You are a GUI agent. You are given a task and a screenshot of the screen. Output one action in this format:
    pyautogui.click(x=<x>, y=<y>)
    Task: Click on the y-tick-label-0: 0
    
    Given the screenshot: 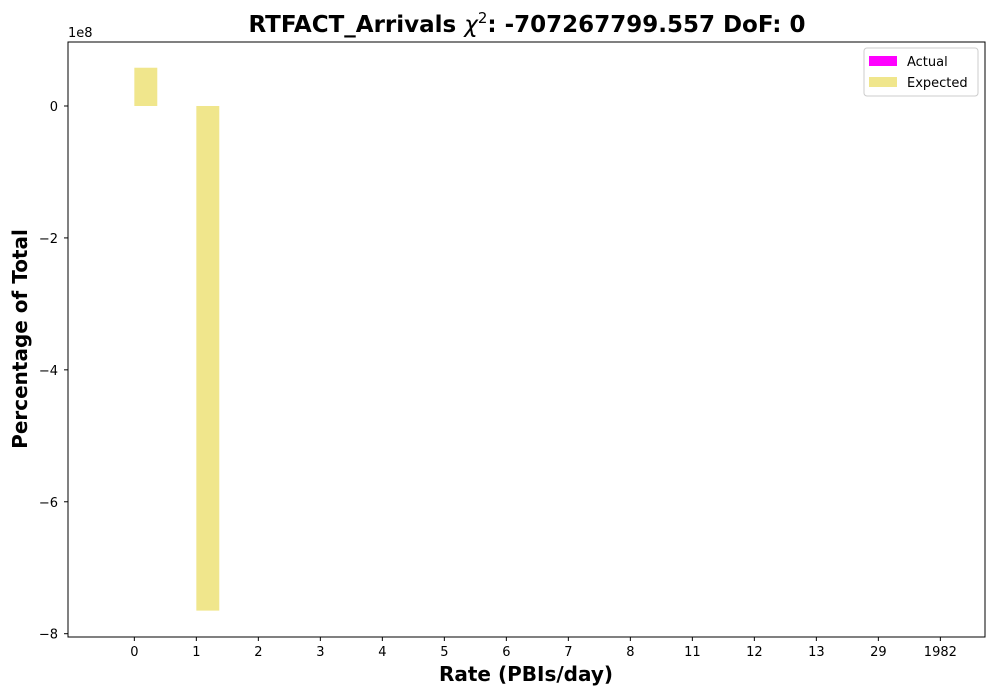 What is the action you would take?
    pyautogui.click(x=54, y=107)
    